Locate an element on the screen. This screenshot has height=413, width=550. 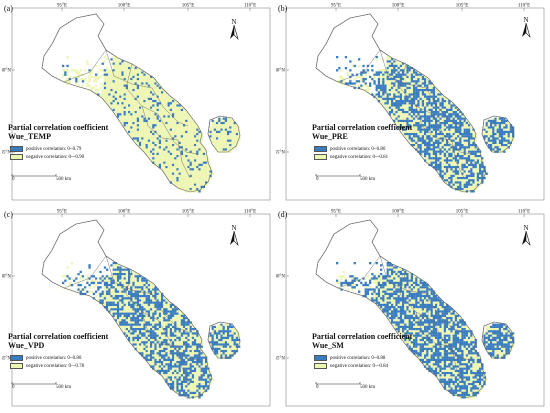
east-border is located at coordinates (224, 134).